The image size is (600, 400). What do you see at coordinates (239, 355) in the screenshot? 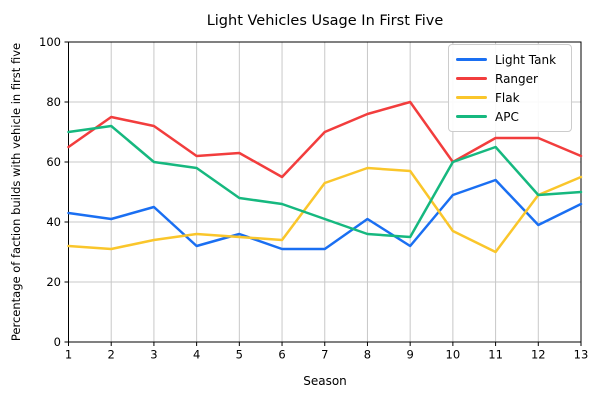
I see `x-tick-label: 5` at bounding box center [239, 355].